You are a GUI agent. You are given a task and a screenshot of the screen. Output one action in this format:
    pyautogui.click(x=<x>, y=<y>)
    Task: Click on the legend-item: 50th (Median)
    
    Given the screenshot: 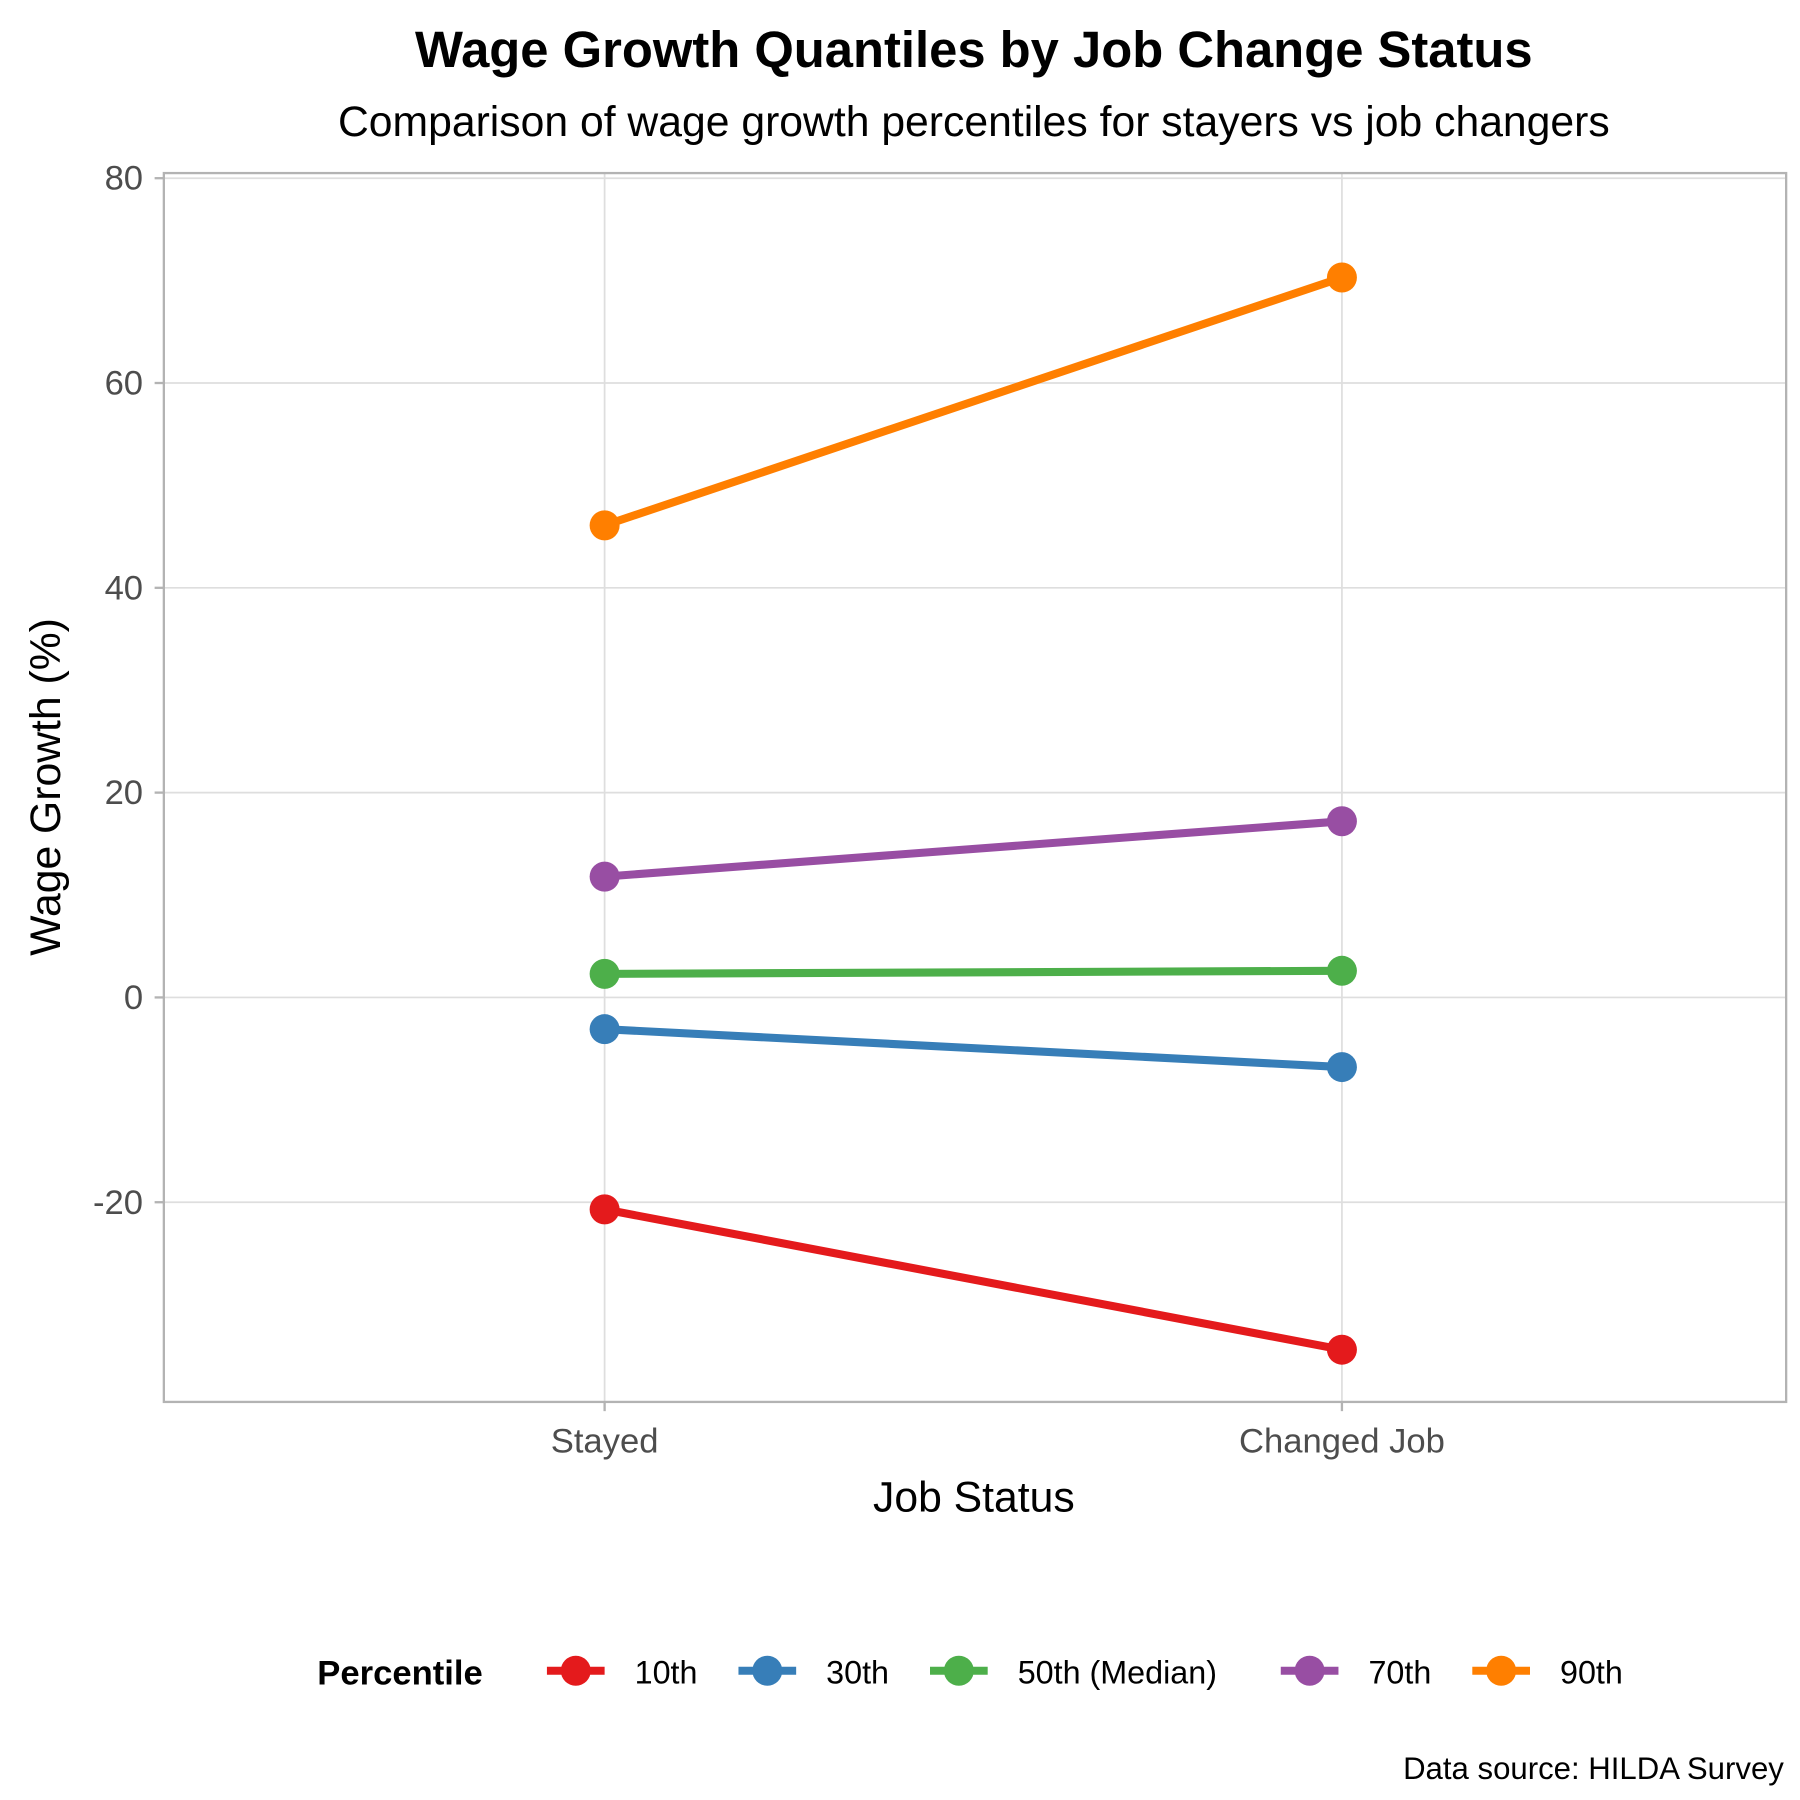 What is the action you would take?
    pyautogui.click(x=1073, y=1672)
    